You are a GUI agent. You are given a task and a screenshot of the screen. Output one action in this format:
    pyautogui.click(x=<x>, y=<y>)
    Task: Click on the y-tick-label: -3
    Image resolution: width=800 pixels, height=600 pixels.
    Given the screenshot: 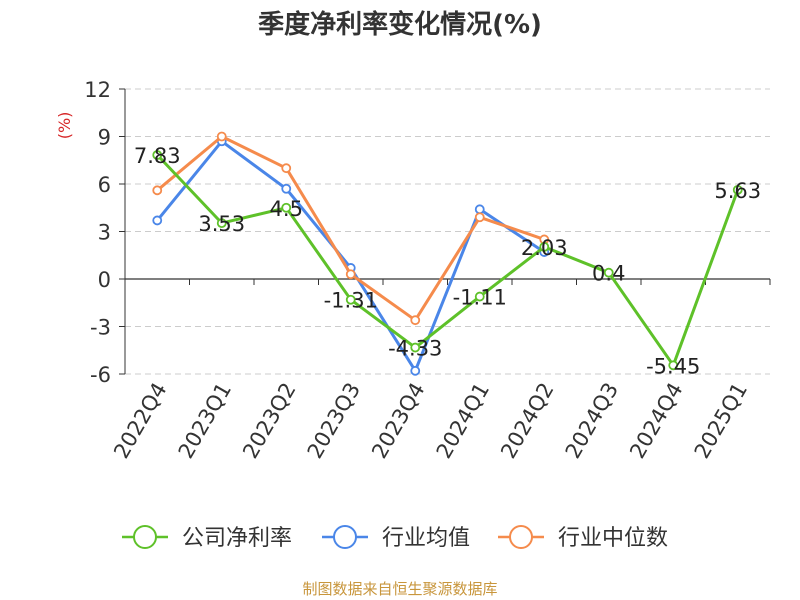 What is the action you would take?
    pyautogui.click(x=100, y=328)
    